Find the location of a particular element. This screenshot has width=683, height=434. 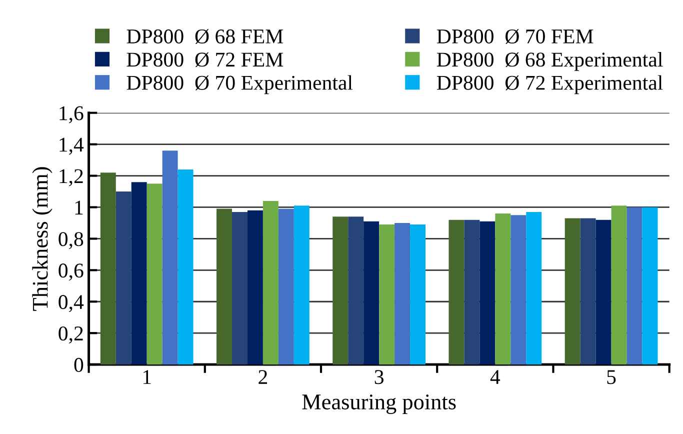

x-axis-title: Measuring points is located at coordinates (379, 404).